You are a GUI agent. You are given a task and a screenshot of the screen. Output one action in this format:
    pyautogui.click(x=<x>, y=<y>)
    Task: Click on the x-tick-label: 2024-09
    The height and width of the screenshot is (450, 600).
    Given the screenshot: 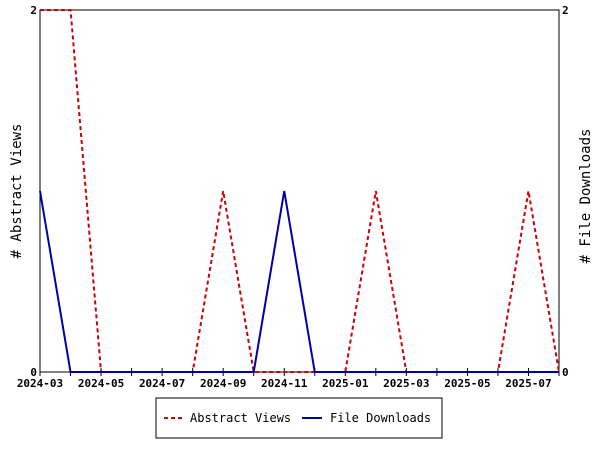 What is the action you would take?
    pyautogui.click(x=223, y=383)
    